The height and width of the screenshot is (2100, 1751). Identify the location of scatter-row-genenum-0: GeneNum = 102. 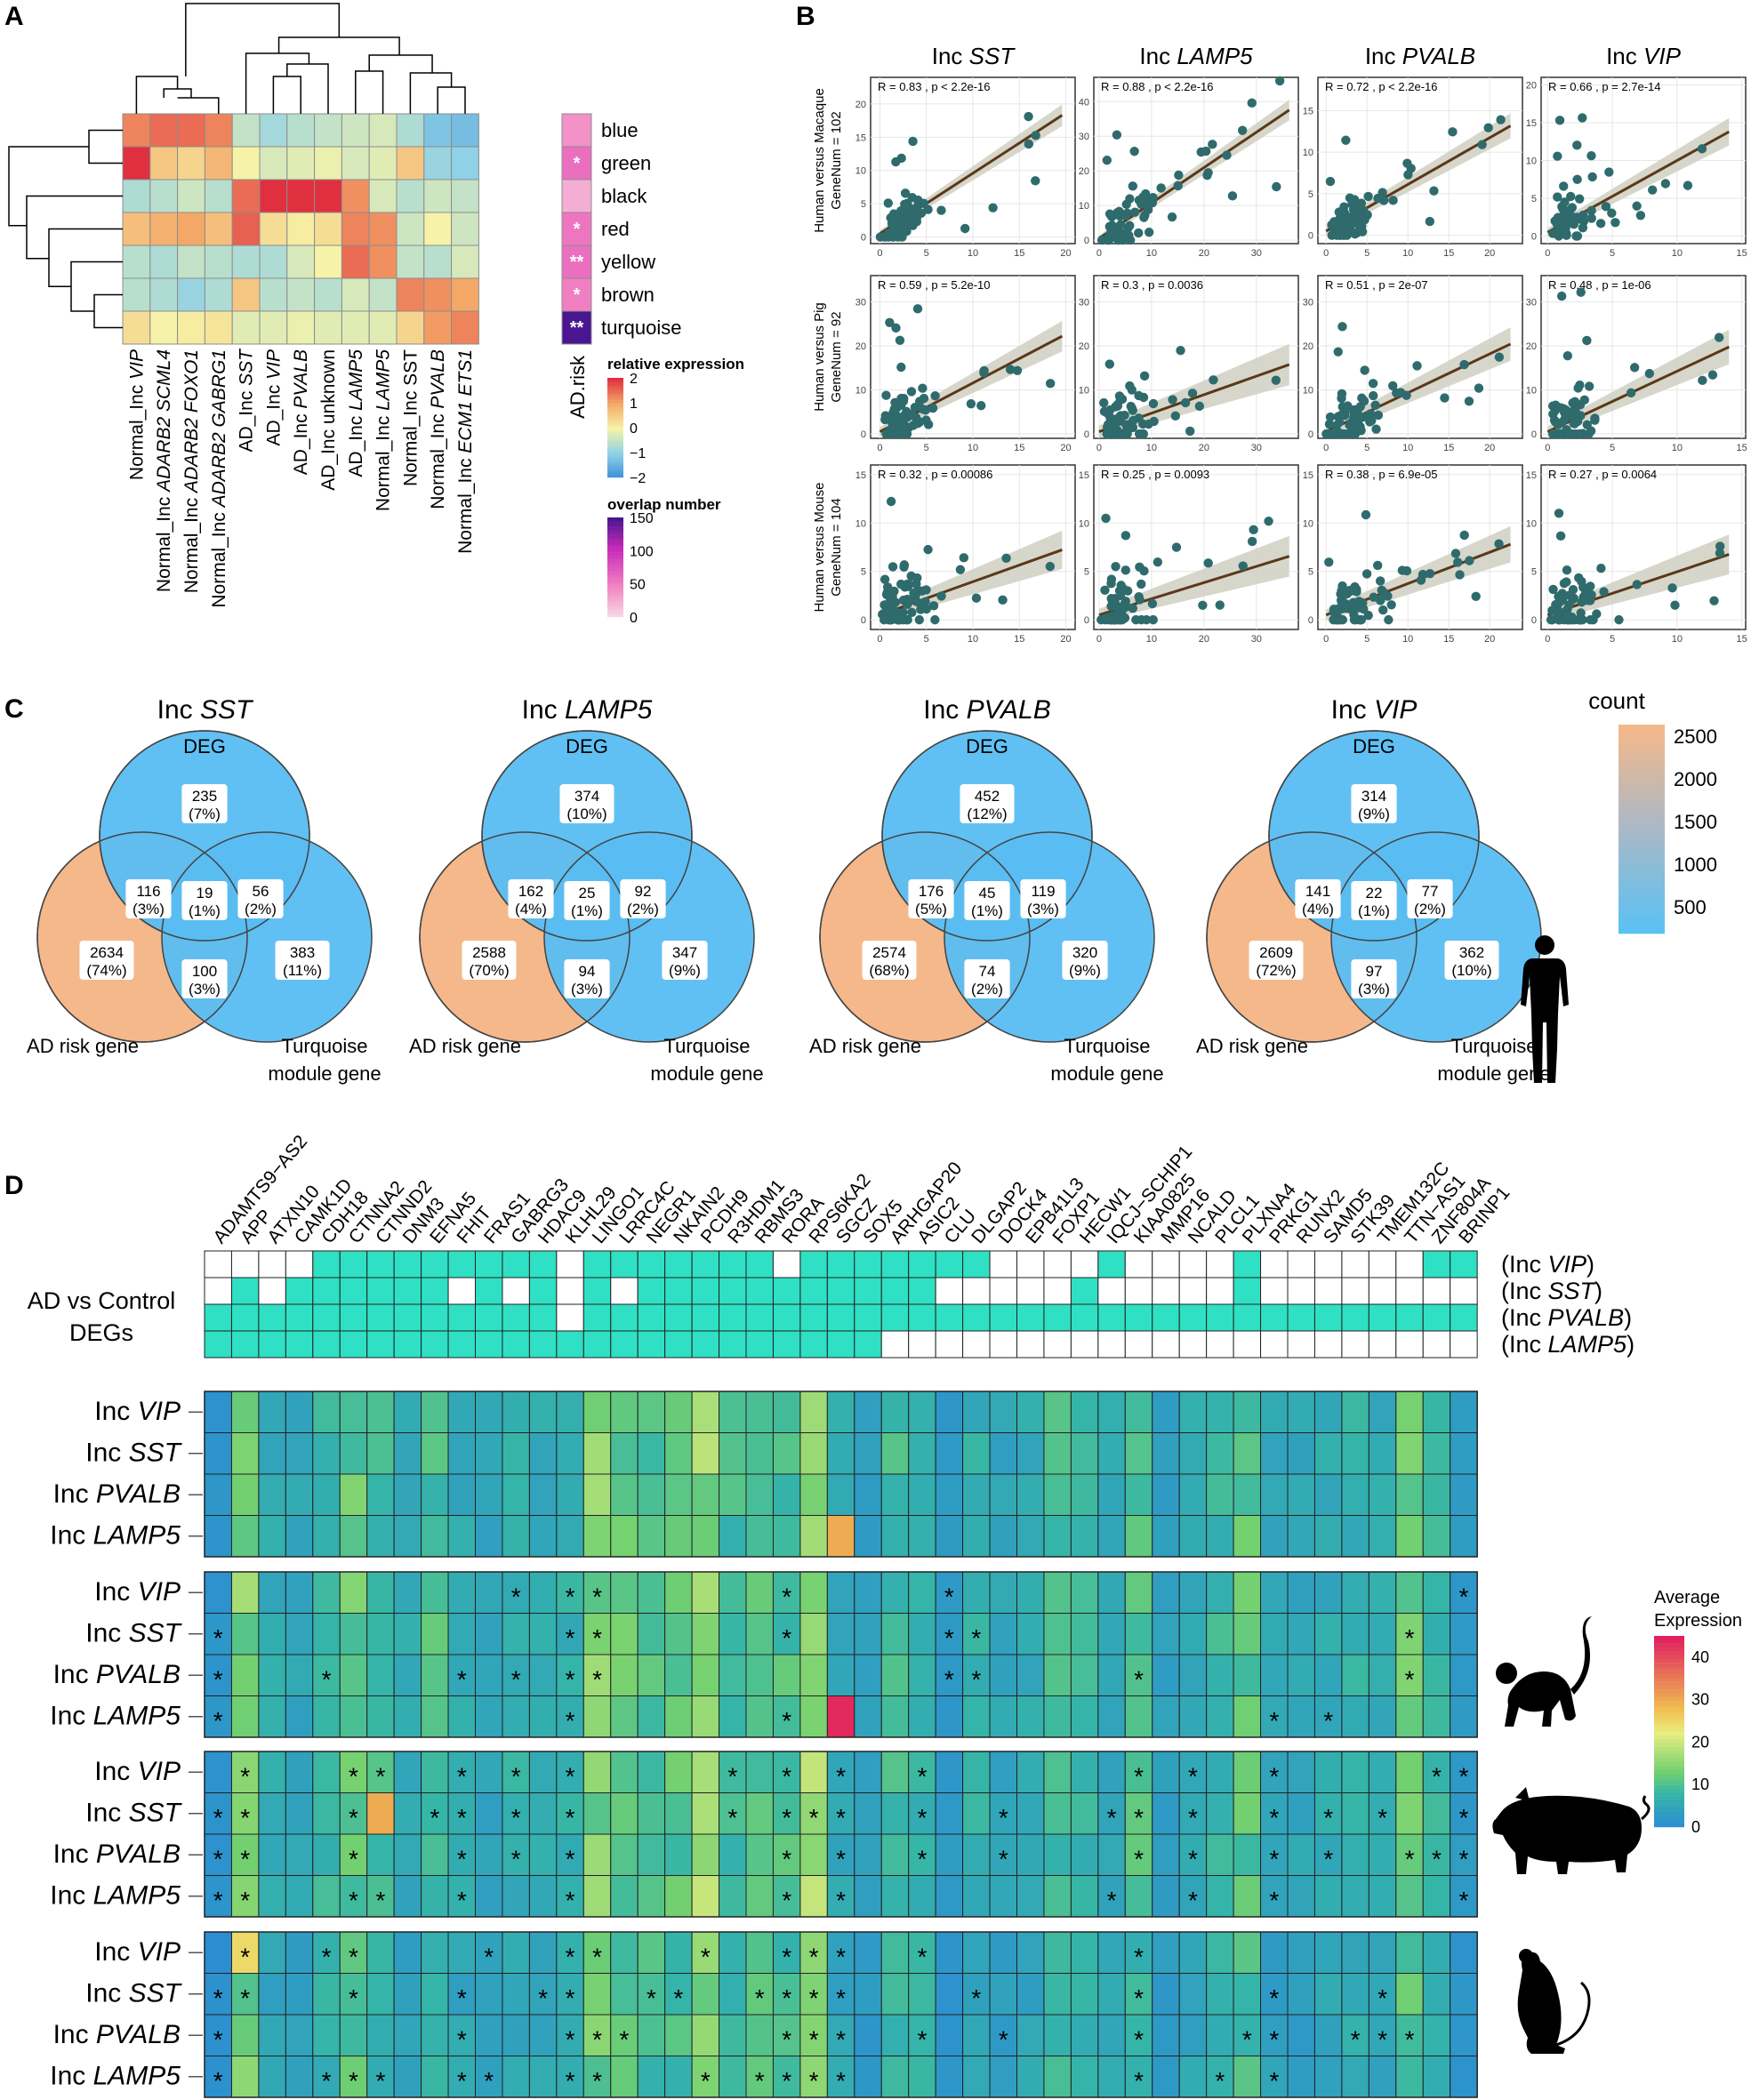
(836, 160).